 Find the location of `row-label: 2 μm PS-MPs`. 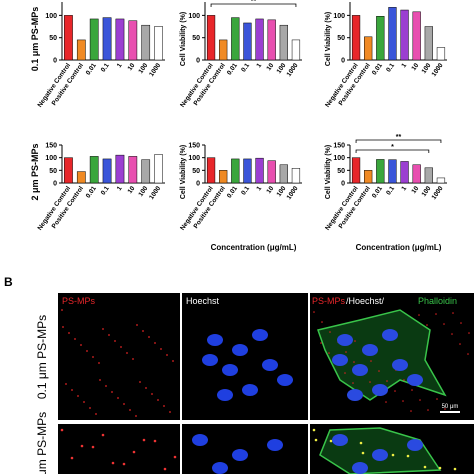

row-label: 2 μm PS-MPs is located at coordinates (42, 443).